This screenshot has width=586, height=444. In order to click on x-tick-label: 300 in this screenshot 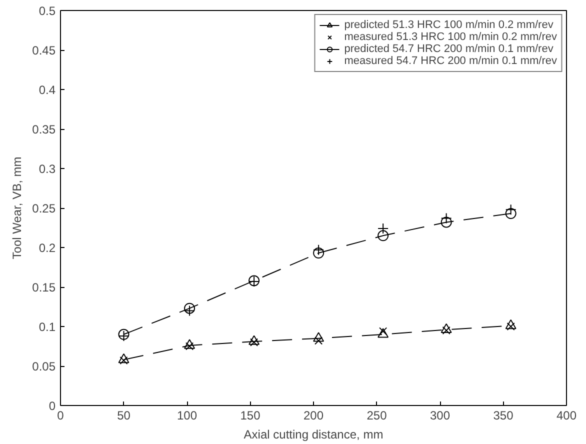, I will do `click(440, 415)`.